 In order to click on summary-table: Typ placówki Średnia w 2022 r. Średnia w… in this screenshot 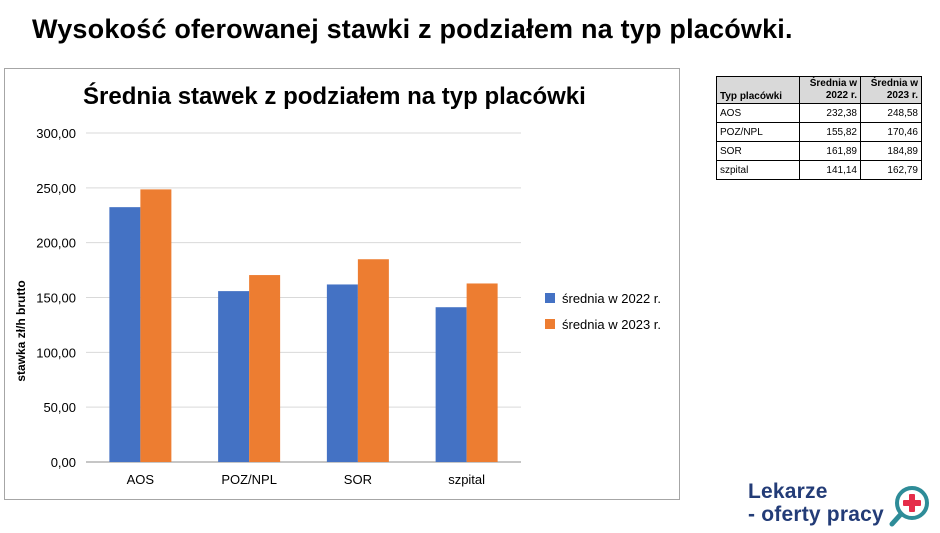, I will do `click(819, 128)`.